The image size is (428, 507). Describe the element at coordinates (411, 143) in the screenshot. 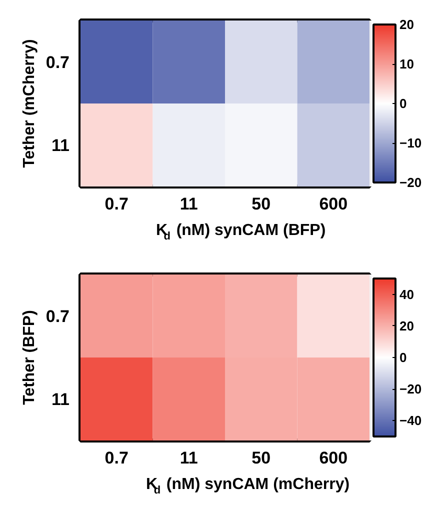

I see `color-bar-label: −10` at that location.